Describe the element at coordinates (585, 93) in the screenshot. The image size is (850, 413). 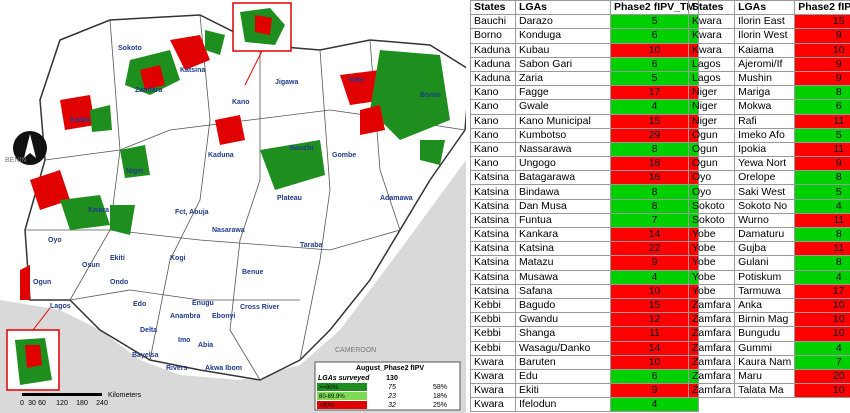
I see `table-row: Kano Fagge 17` at that location.